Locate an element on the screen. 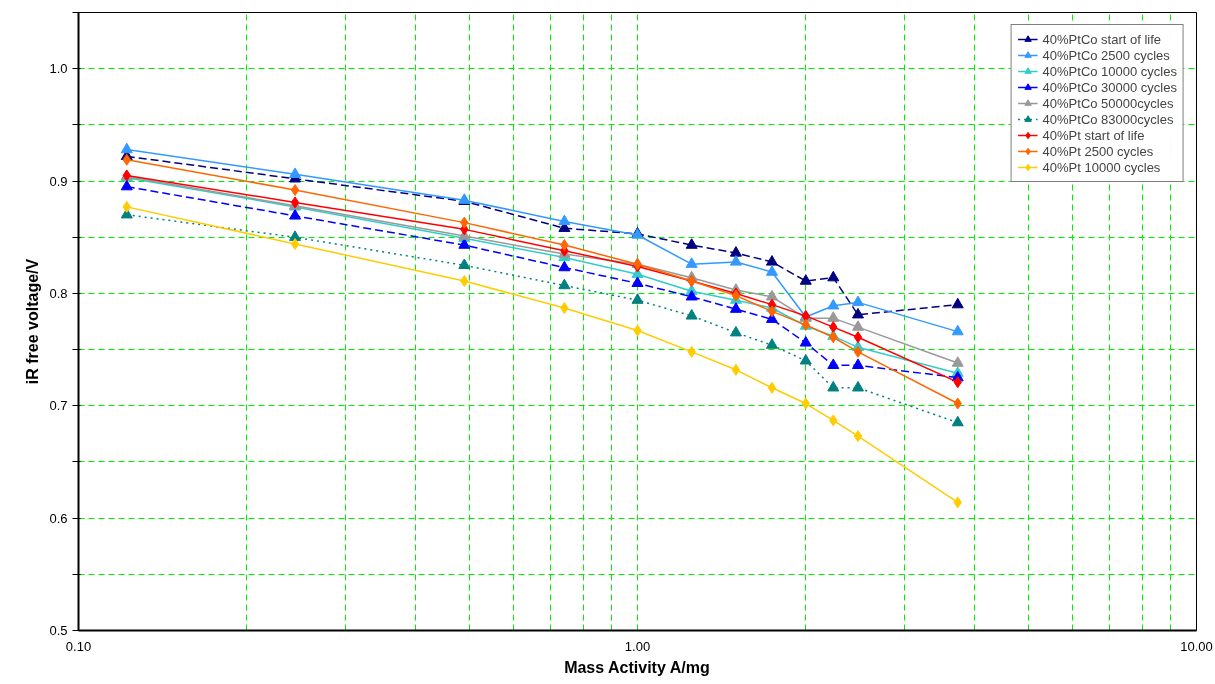 This screenshot has height=684, width=1215. y-tick-label: 0.7 is located at coordinates (58, 406).